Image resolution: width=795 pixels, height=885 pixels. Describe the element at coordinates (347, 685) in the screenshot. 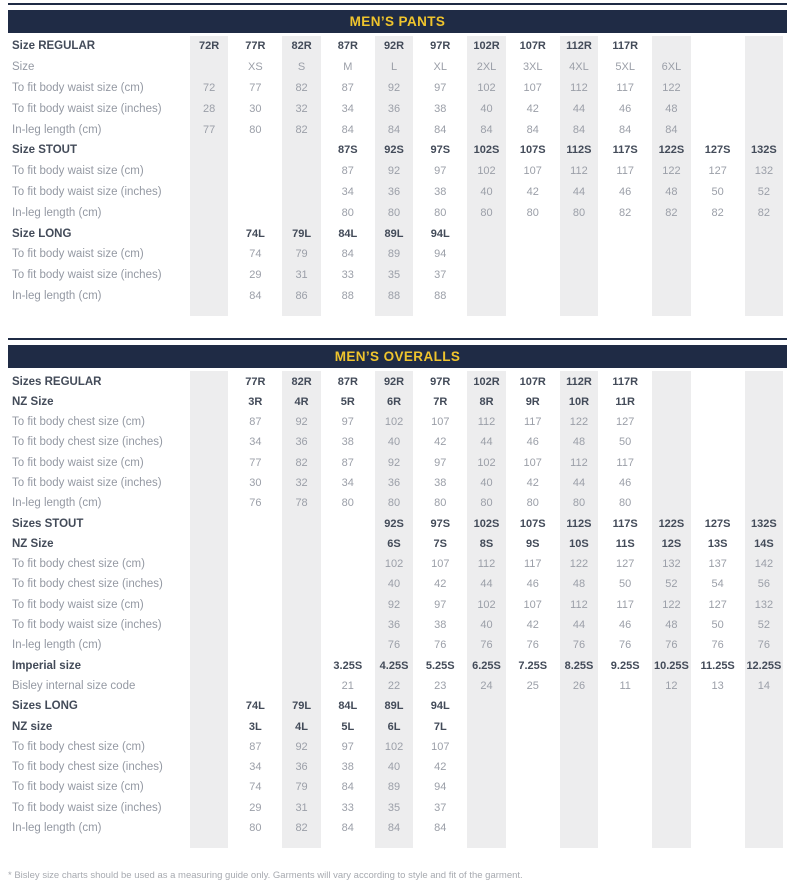

I see `size-value-cell: 21` at that location.